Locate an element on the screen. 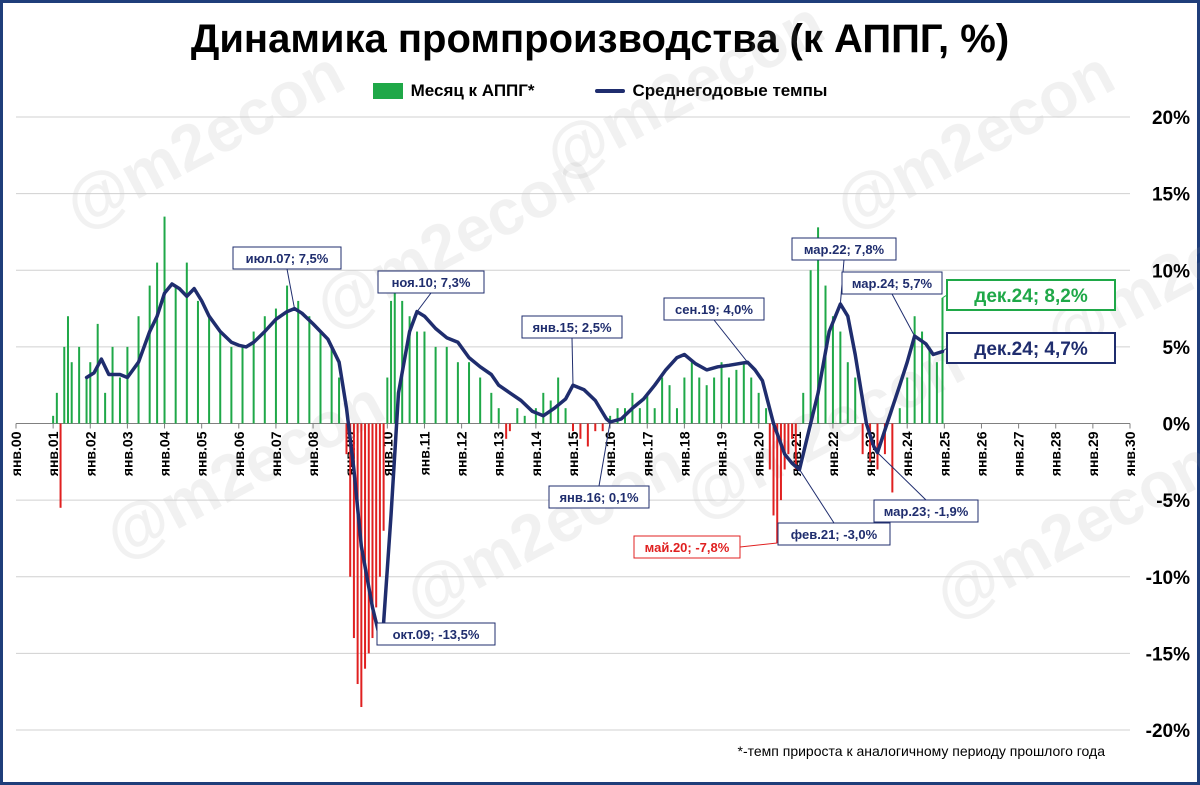  y-tick-label: 5% is located at coordinates (1177, 348).